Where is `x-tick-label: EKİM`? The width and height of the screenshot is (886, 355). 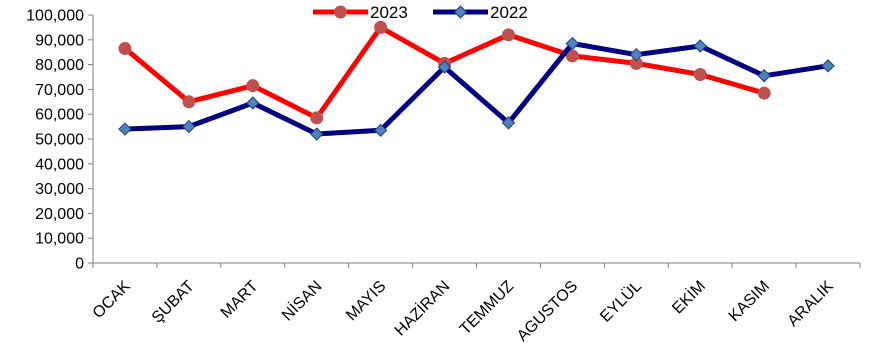
x-tick-label: EKİM is located at coordinates (688, 296).